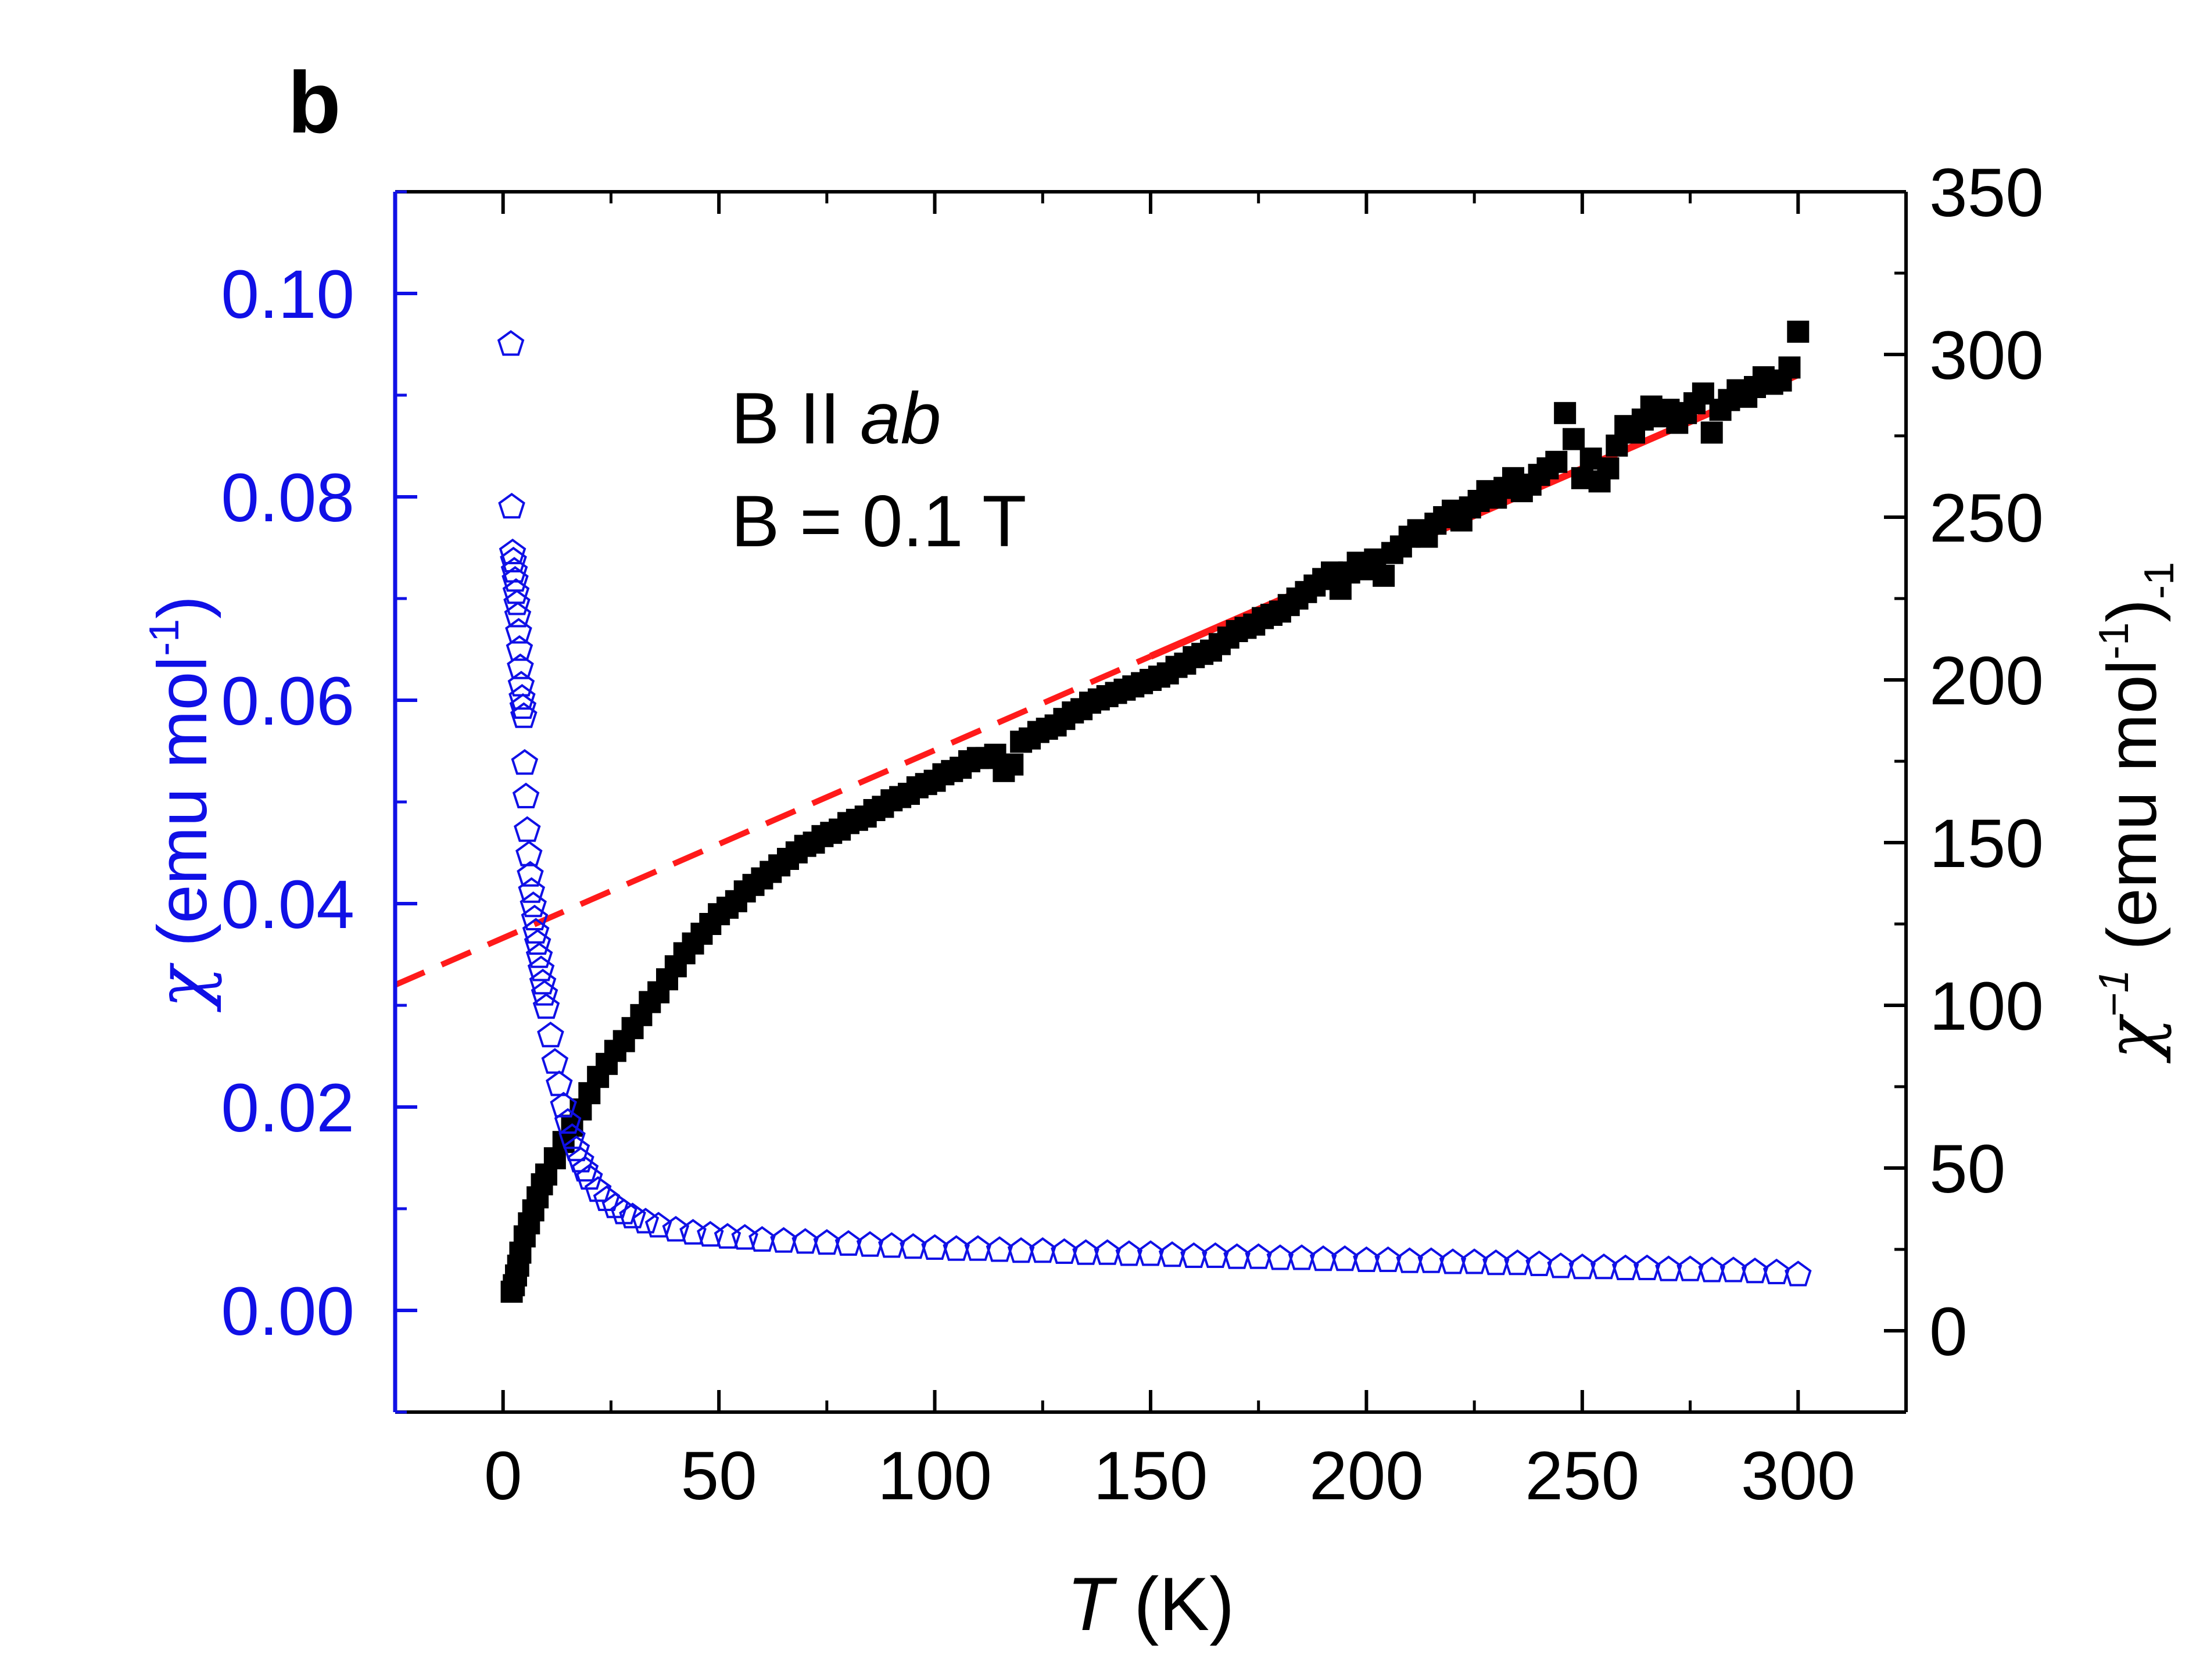 The image size is (2196, 1680). Describe the element at coordinates (1798, 1476) in the screenshot. I see `x-tick-label: 300` at that location.